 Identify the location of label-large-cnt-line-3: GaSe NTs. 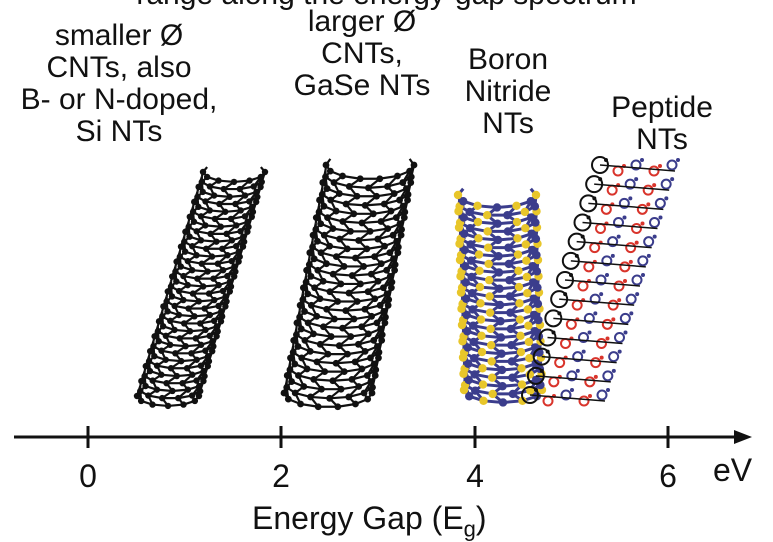
(362, 85).